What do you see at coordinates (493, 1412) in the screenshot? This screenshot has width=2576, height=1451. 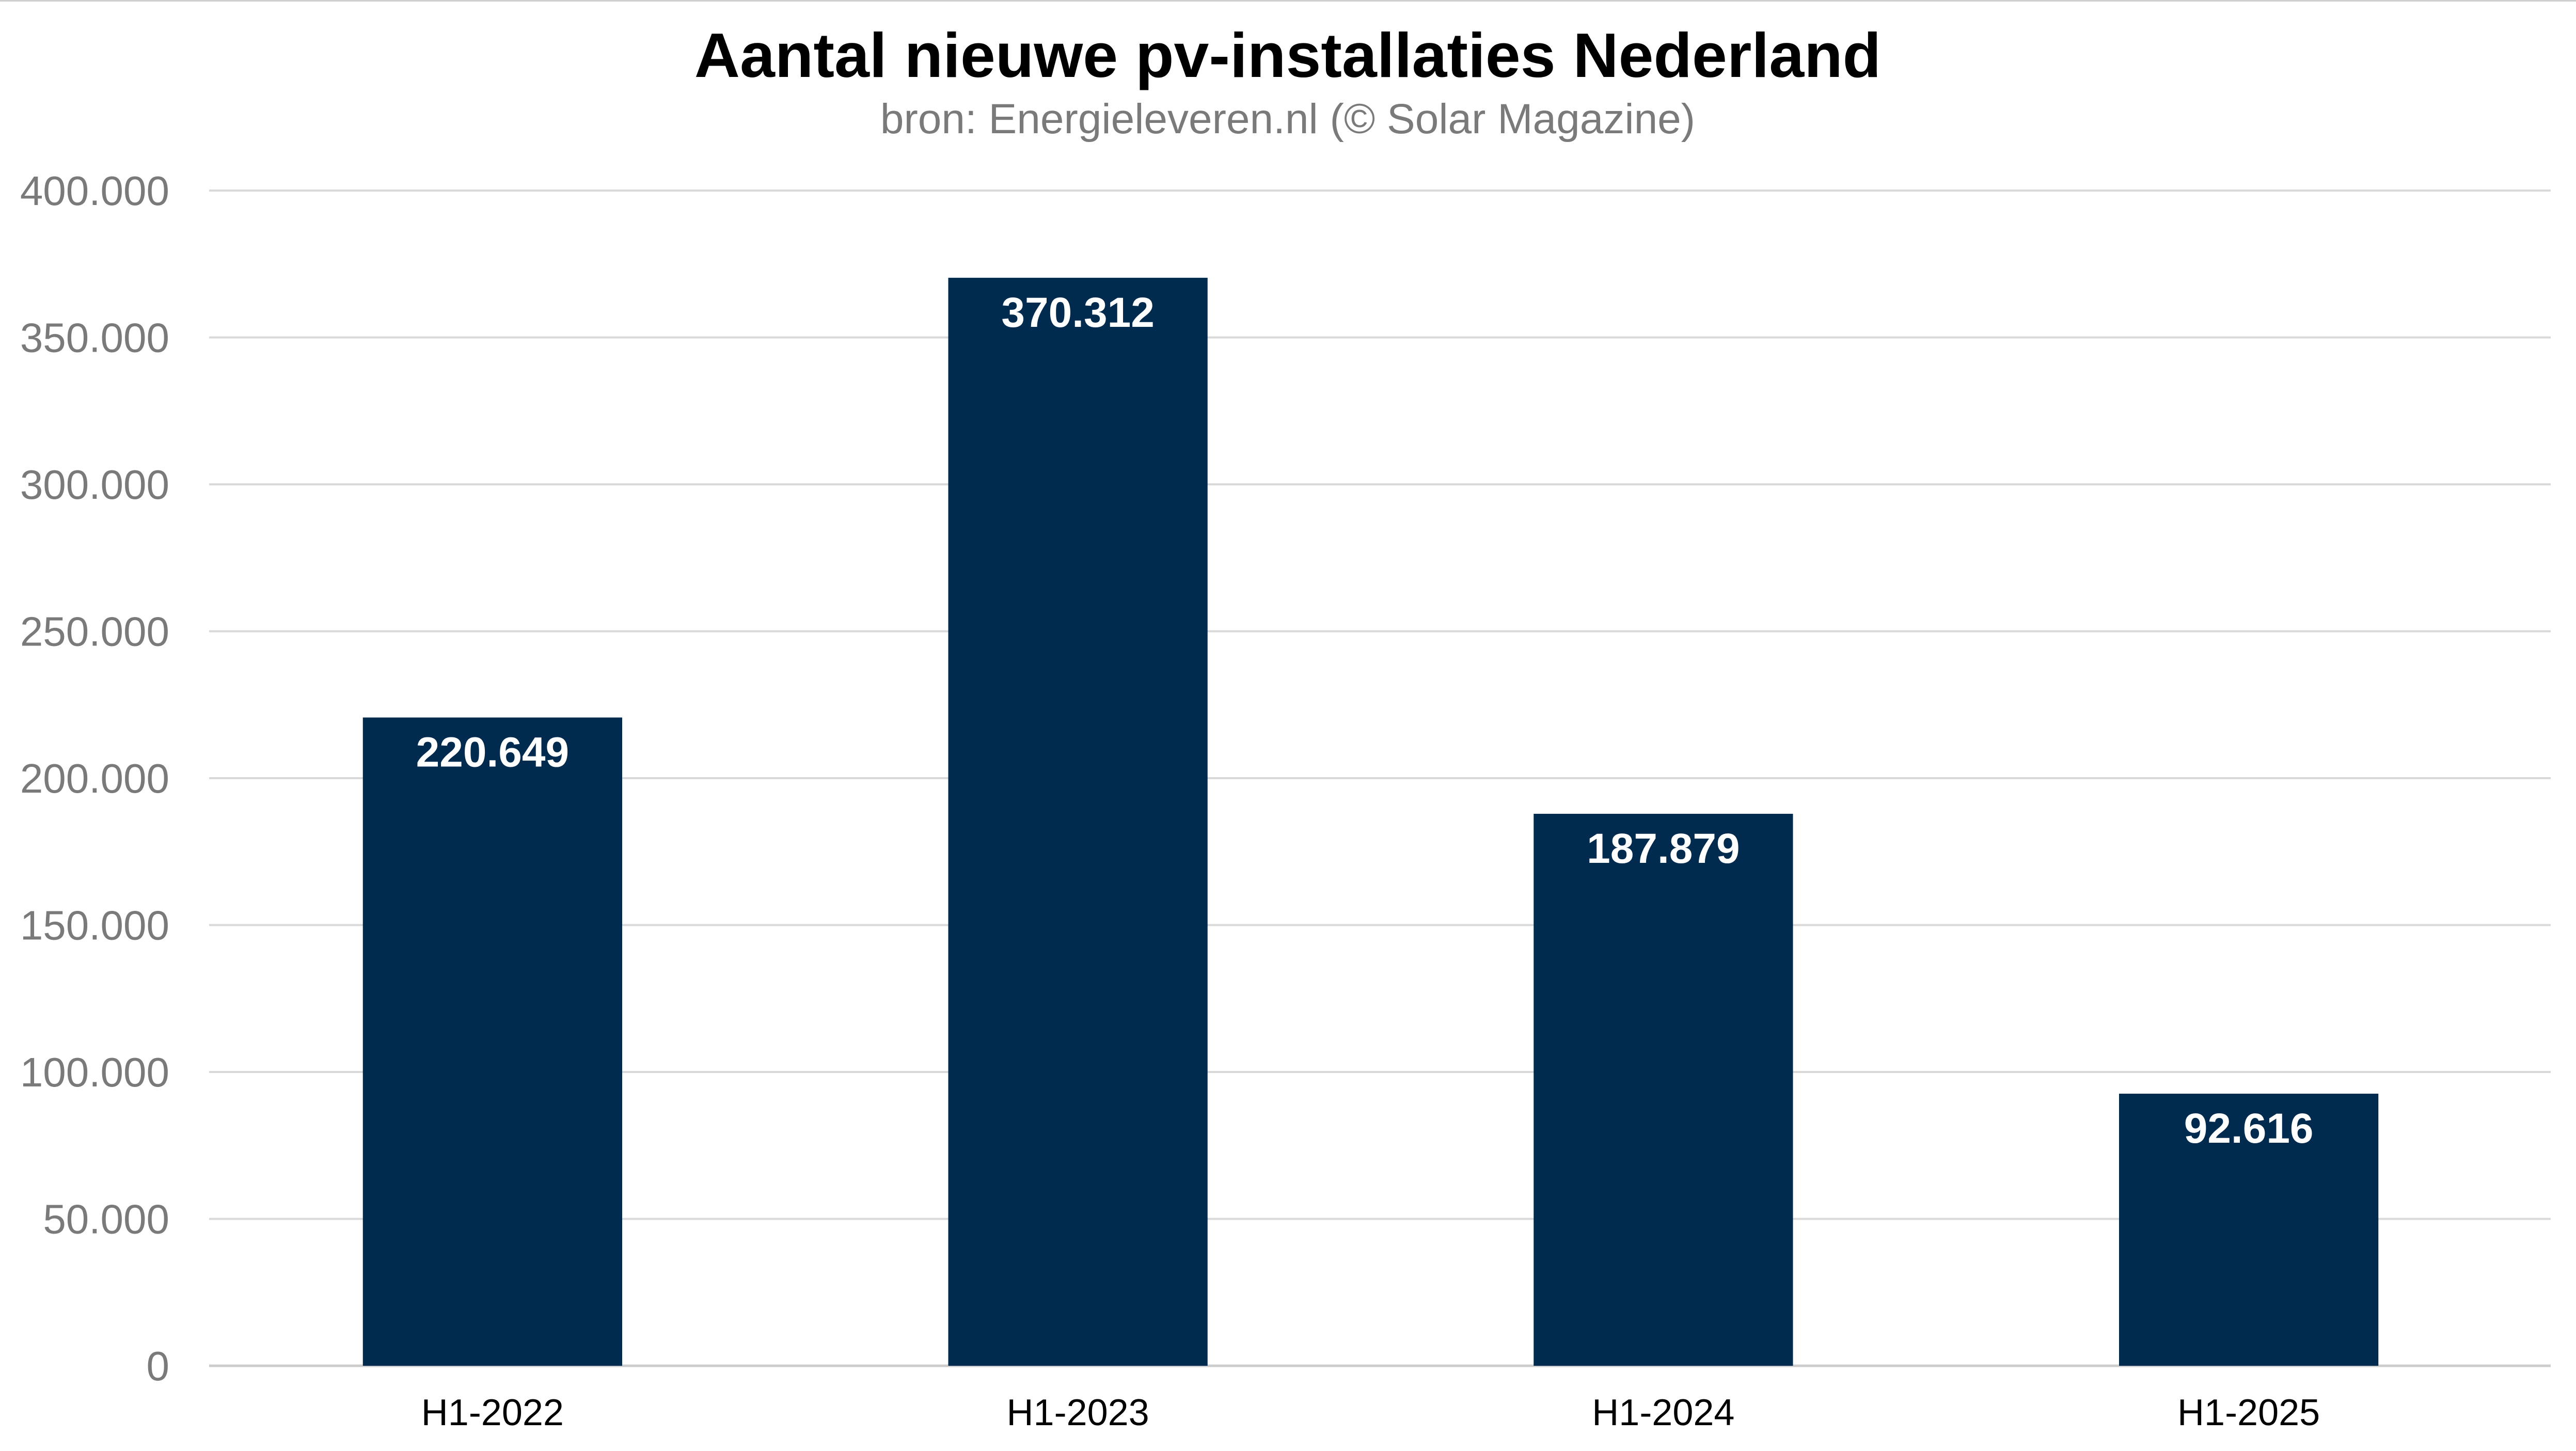 I see `x-tick-label: H1-2022` at bounding box center [493, 1412].